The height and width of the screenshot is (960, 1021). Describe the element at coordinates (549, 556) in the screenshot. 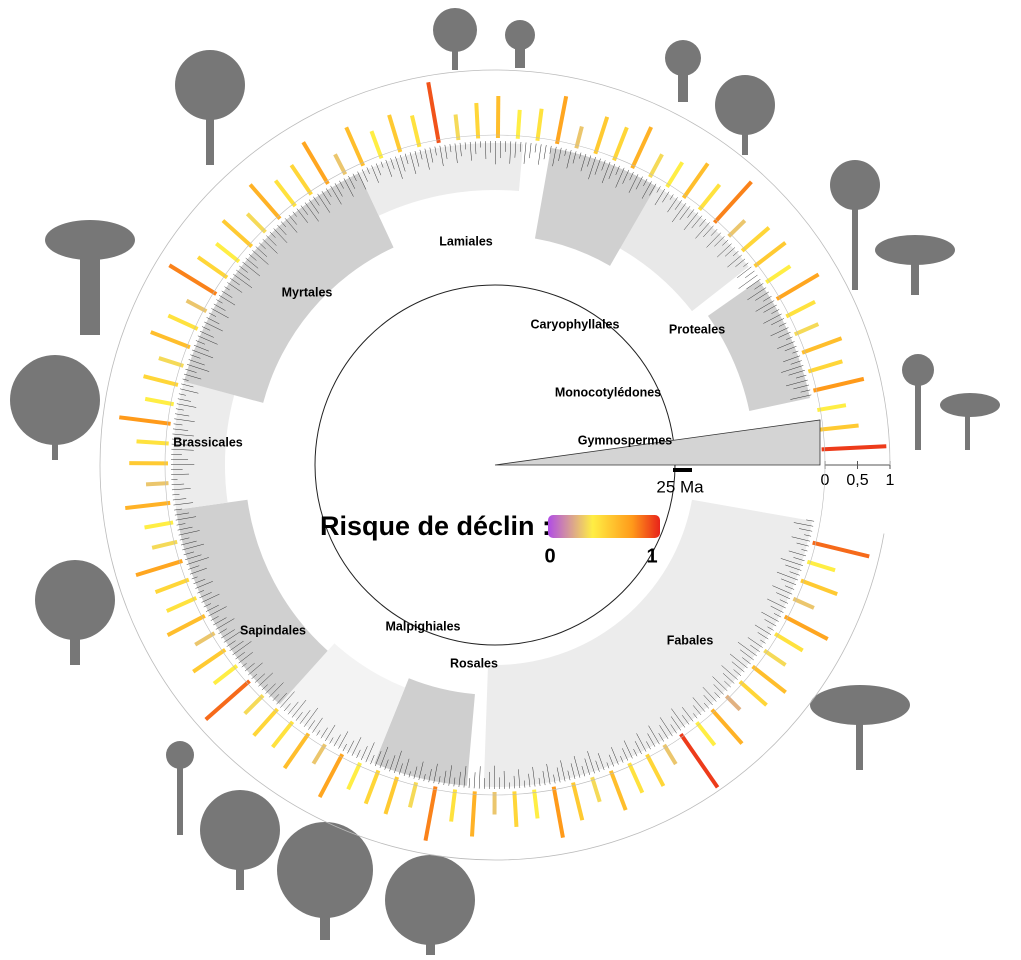

I see `legend-min: 0` at that location.